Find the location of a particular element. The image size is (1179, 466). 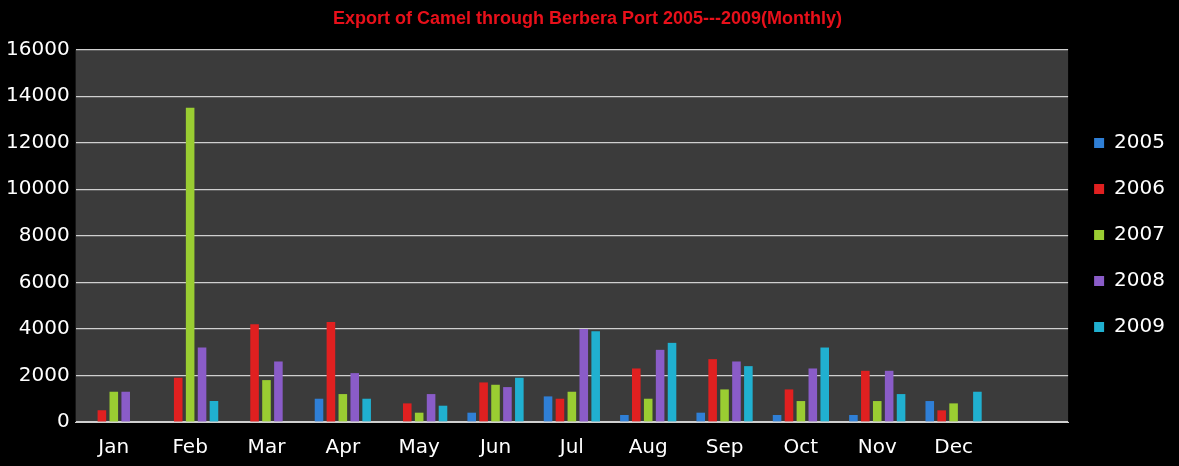

x-tick-label: Sep is located at coordinates (724, 446).